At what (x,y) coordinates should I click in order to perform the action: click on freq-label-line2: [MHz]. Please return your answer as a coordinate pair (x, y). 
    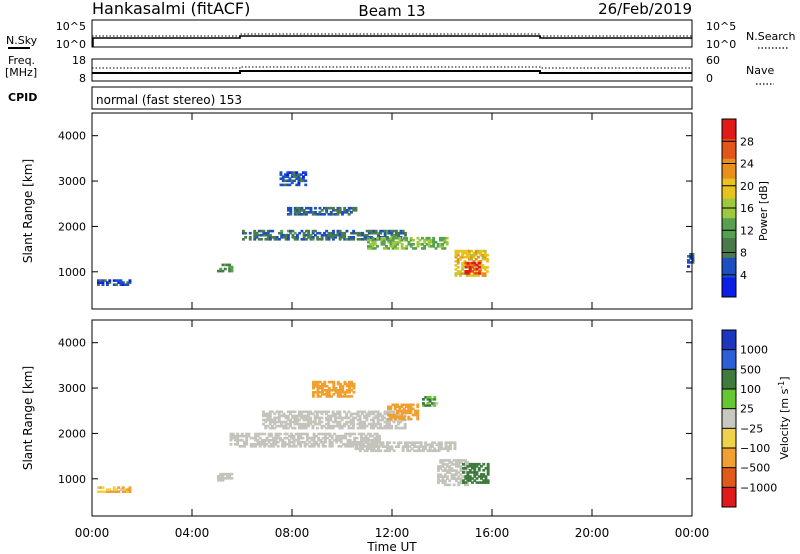
    Looking at the image, I should click on (21, 72).